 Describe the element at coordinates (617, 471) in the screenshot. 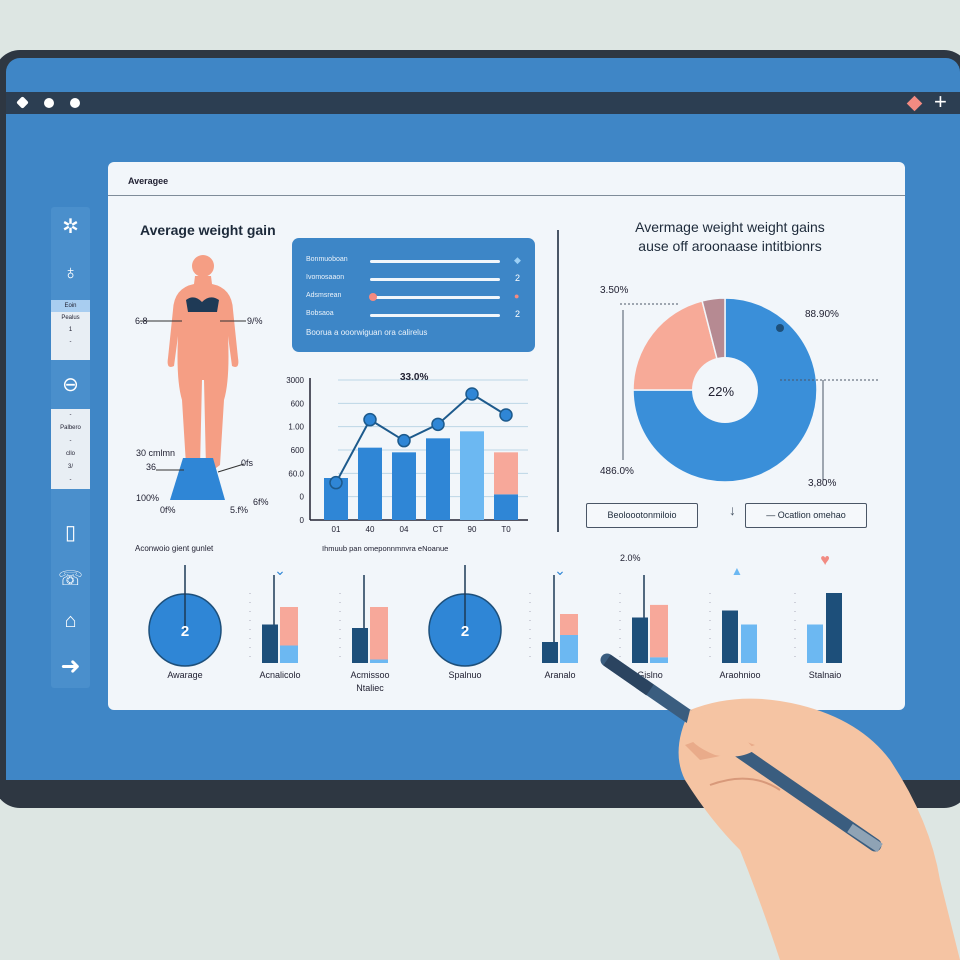

I see `pie-label: 486.0%` at that location.